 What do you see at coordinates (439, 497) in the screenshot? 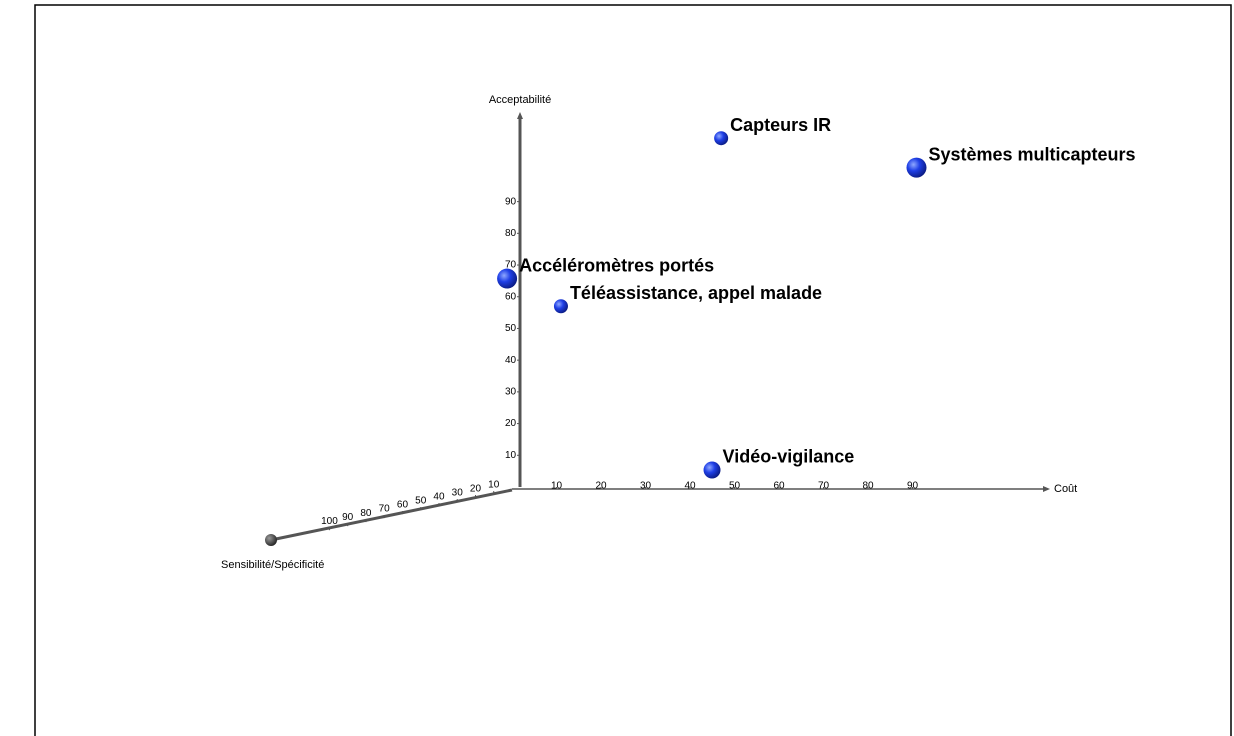
I see `z-tick-label: 40` at bounding box center [439, 497].